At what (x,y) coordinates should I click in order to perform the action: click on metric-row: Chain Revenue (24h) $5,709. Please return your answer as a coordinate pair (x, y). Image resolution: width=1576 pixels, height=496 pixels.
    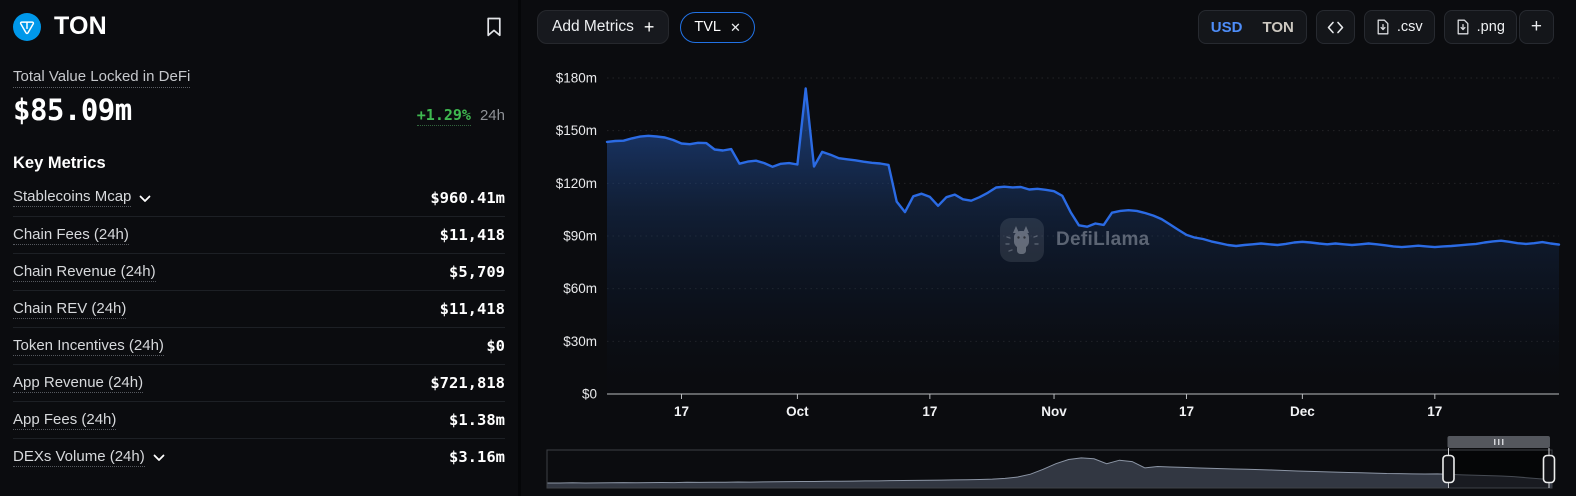
    Looking at the image, I should click on (259, 271).